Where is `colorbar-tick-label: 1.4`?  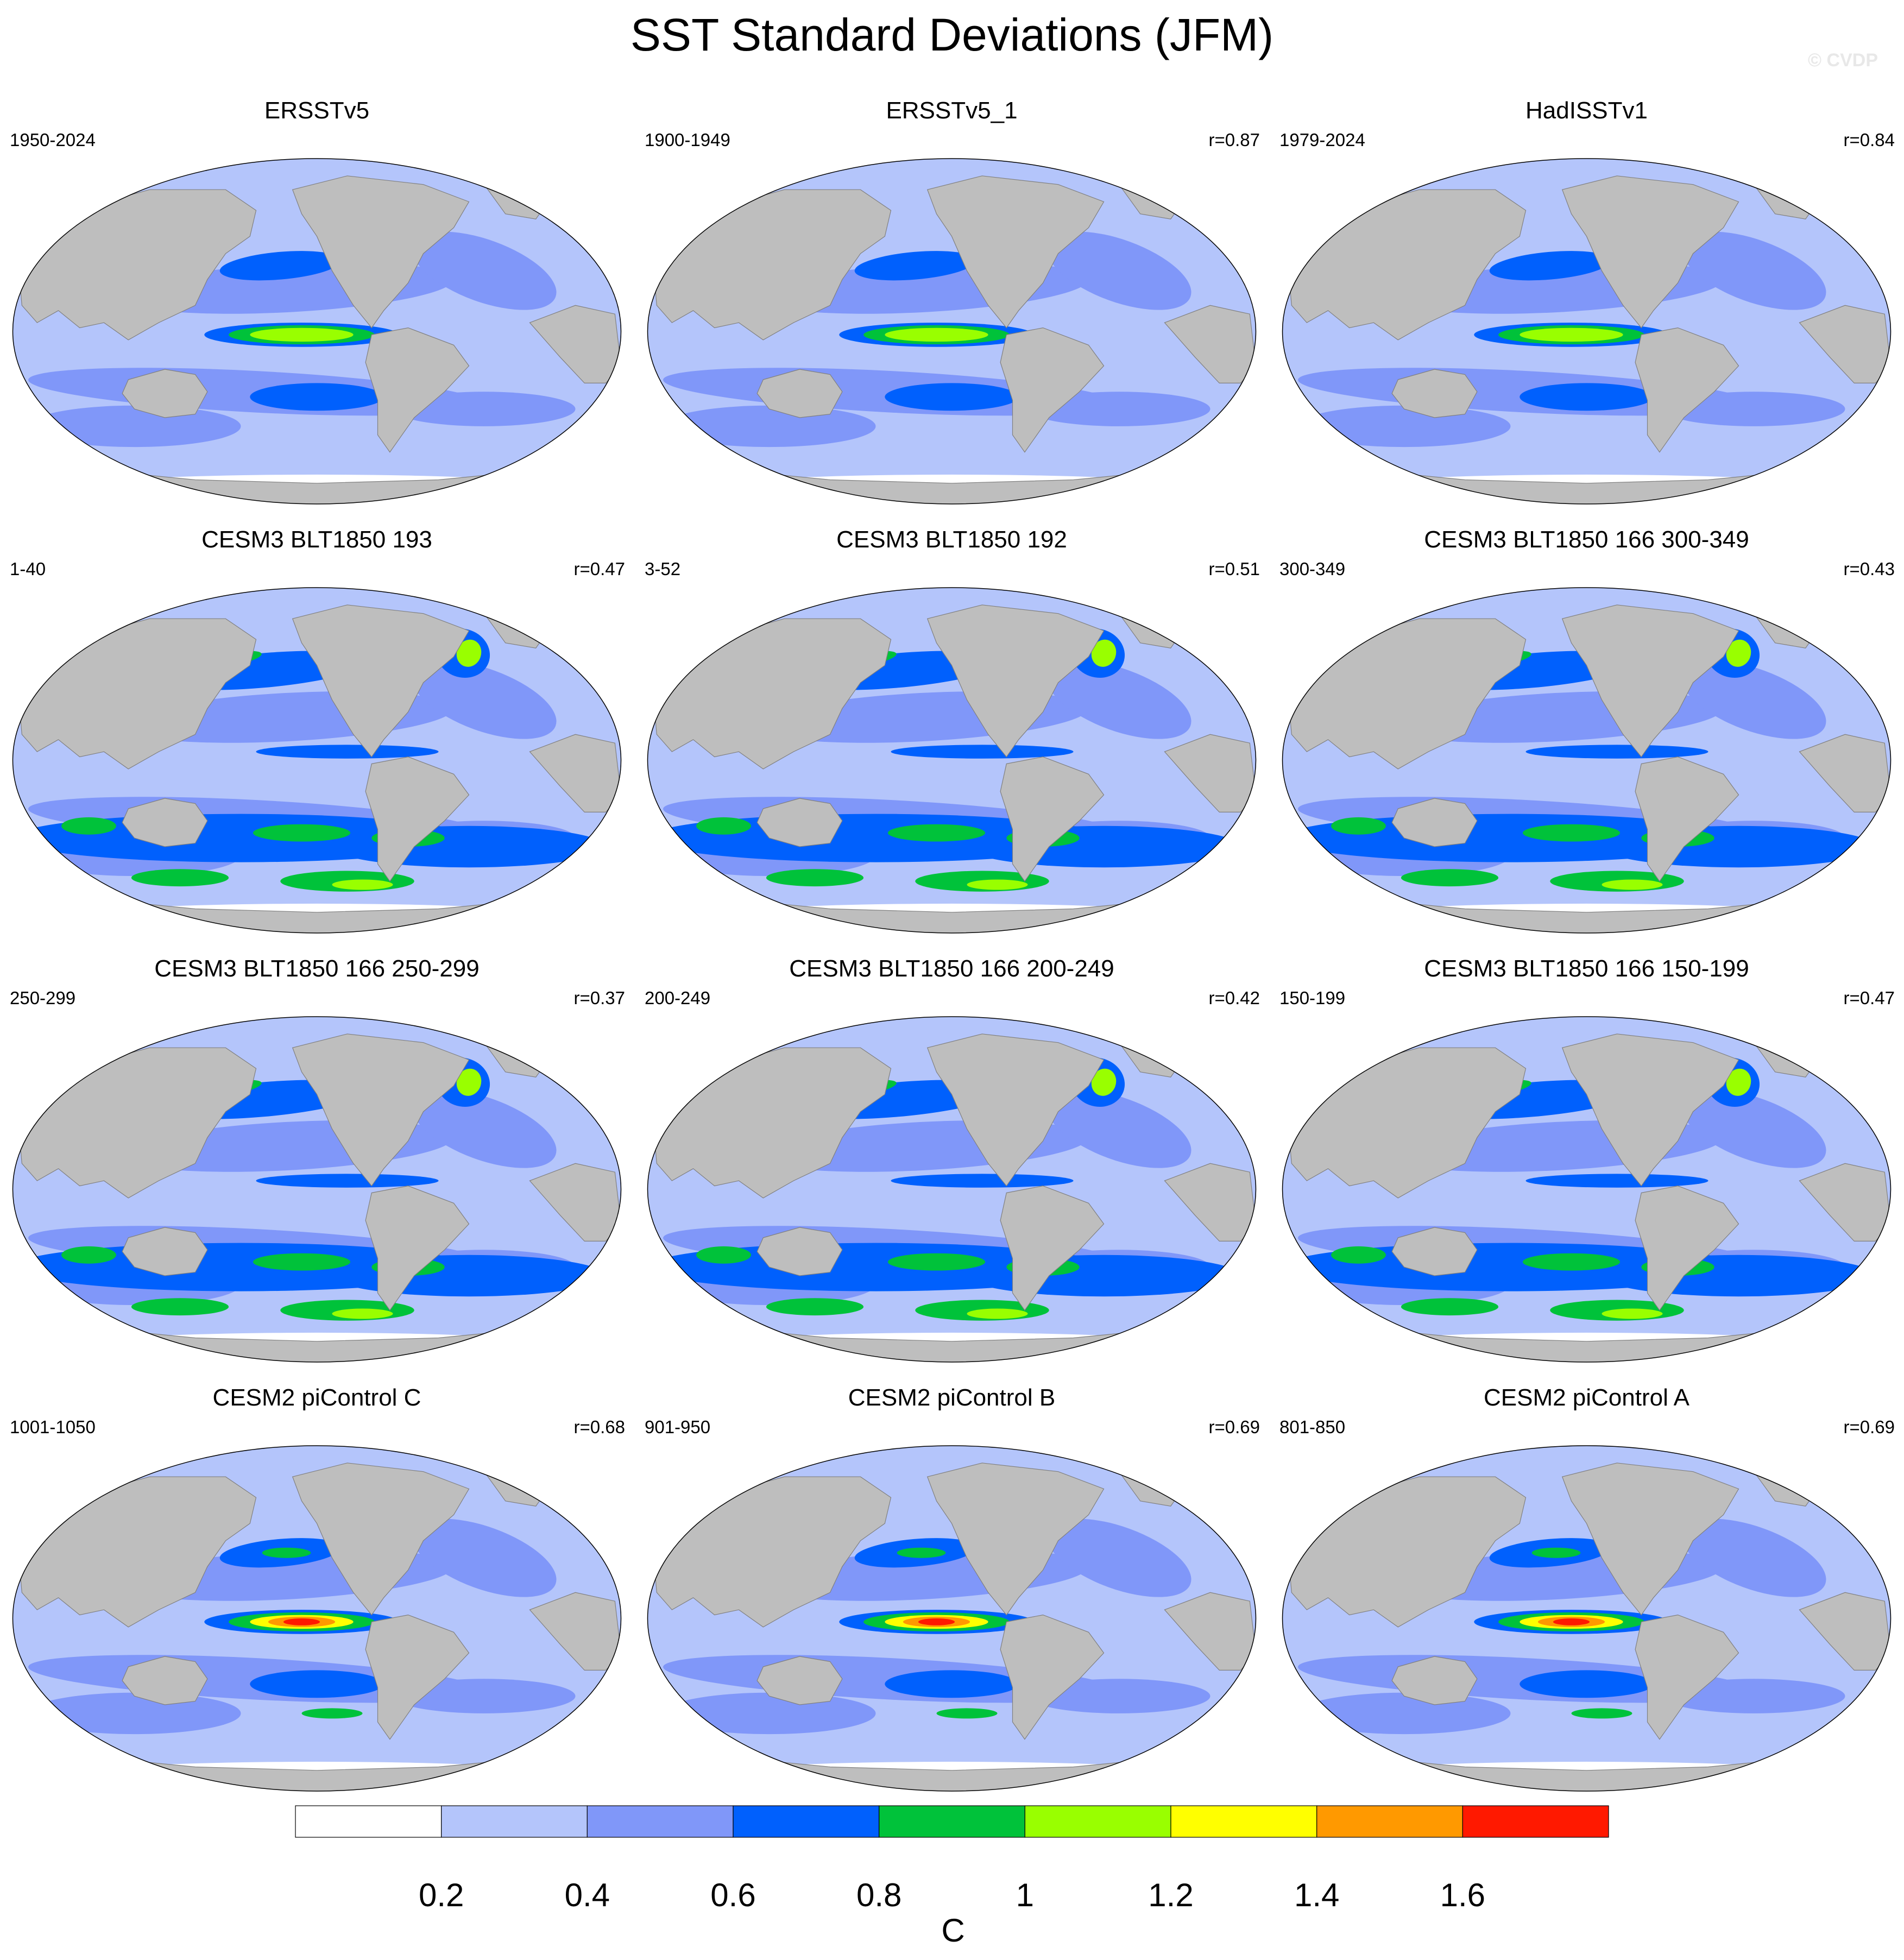 colorbar-tick-label: 1.4 is located at coordinates (1317, 1895).